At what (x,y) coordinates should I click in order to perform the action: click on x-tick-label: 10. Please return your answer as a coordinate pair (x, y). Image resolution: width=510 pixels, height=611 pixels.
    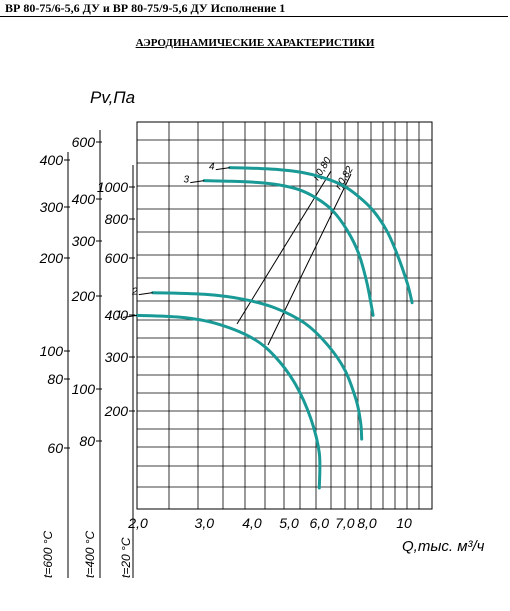
    Looking at the image, I should click on (404, 523).